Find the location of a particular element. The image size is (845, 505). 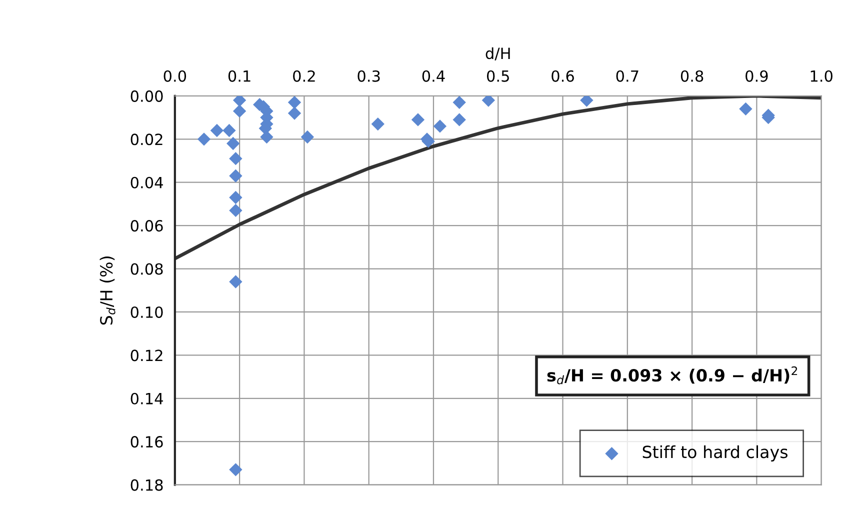

x-tick-label: 0.7 is located at coordinates (627, 76).